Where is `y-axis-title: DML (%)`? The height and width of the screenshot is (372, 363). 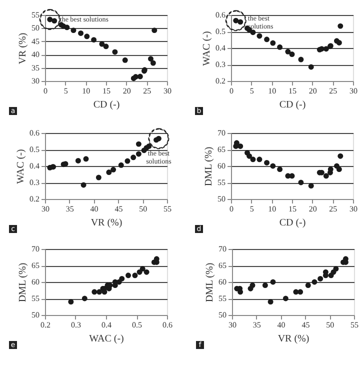
y-axis-title: DML (%) is located at coordinates (23, 282).